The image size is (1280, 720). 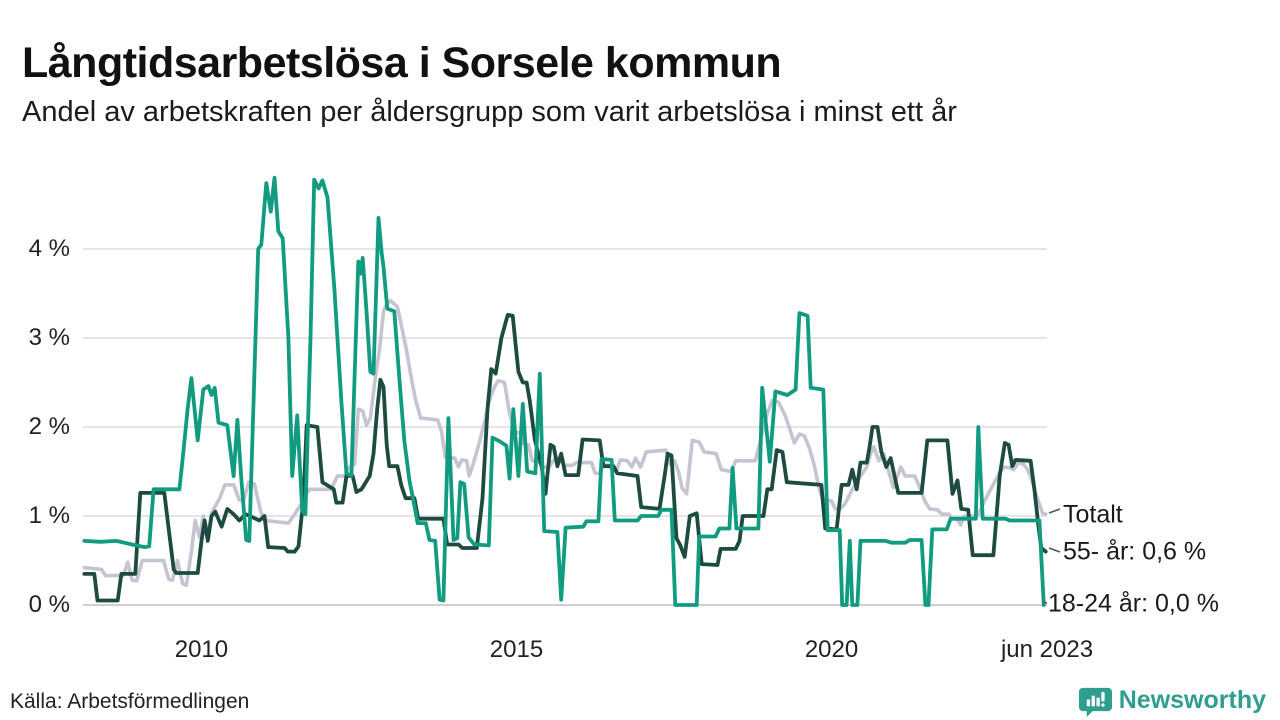 I want to click on series-end-label-totalt: Totalt, so click(x=1093, y=514).